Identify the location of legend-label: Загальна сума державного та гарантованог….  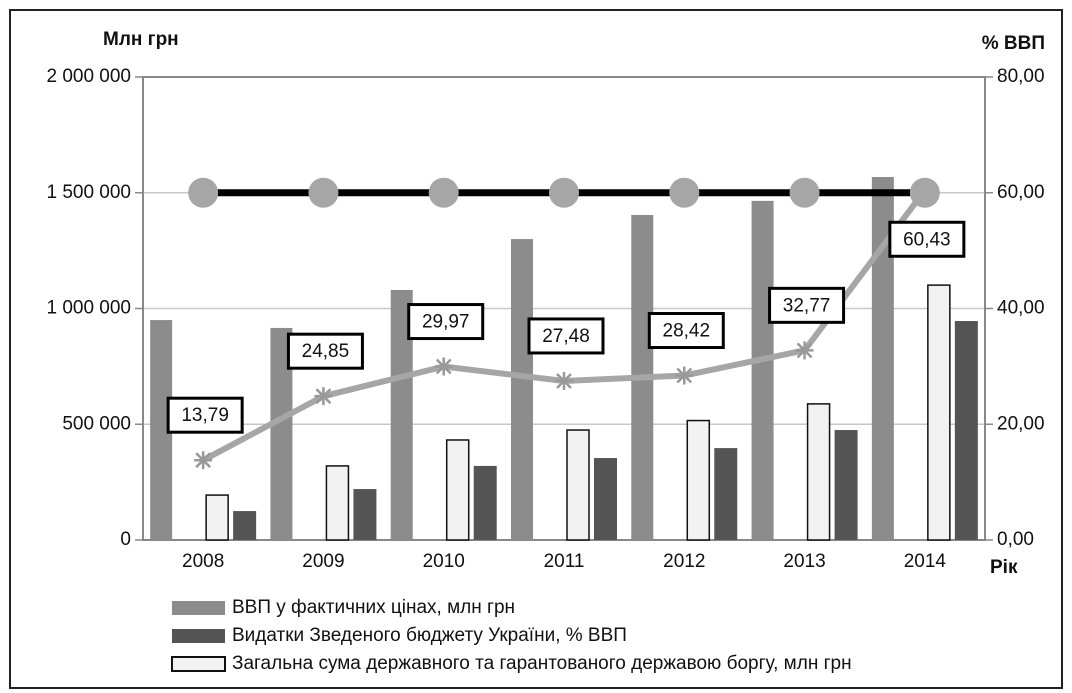
(542, 663).